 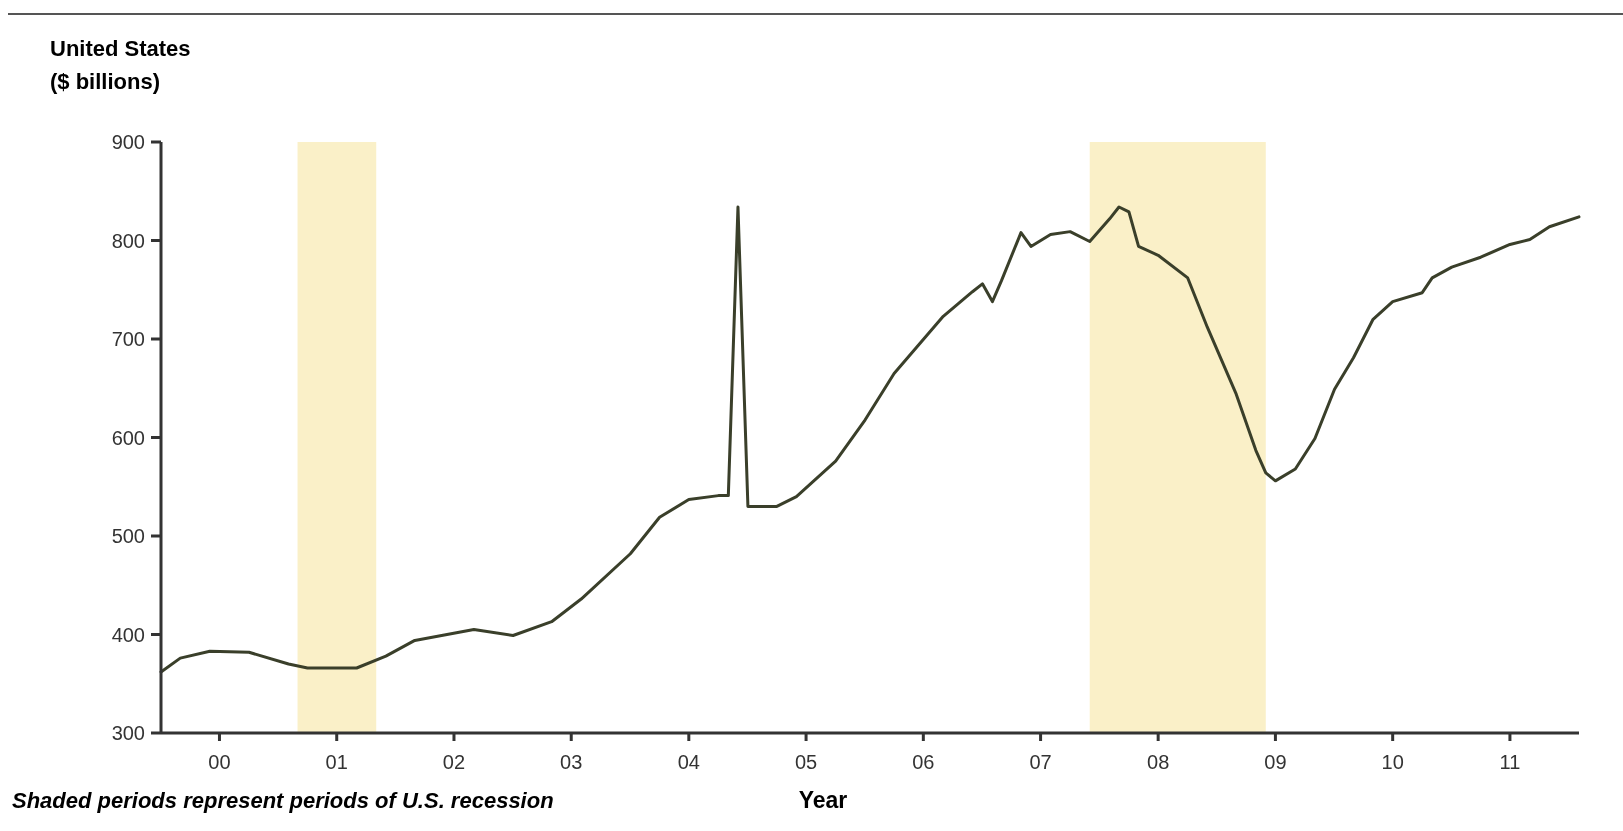 What do you see at coordinates (105, 81) in the screenshot?
I see `y-axis-title: ($ billions)` at bounding box center [105, 81].